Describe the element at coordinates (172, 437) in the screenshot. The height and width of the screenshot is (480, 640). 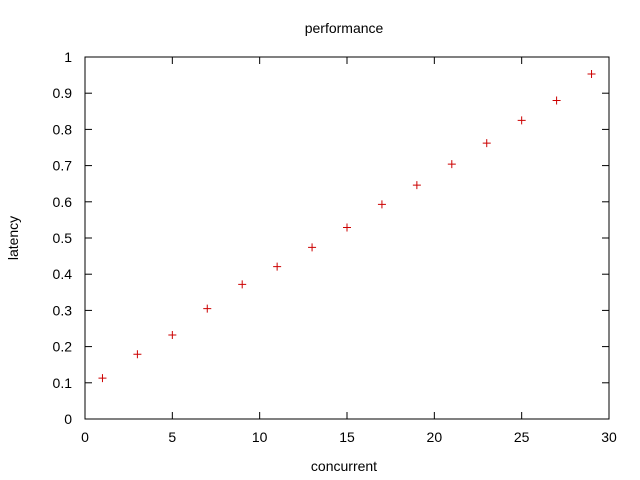
I see `x-tick-label: 5` at that location.